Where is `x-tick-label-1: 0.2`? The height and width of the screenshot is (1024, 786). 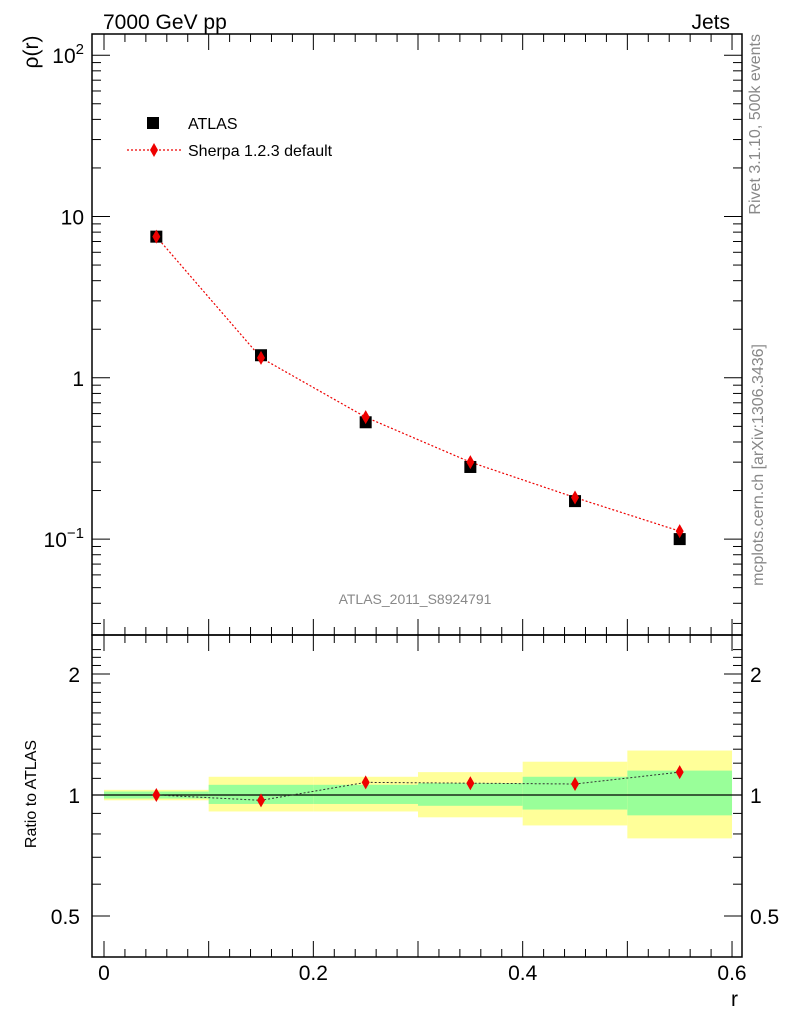
x-tick-label-1: 0.2 is located at coordinates (313, 973).